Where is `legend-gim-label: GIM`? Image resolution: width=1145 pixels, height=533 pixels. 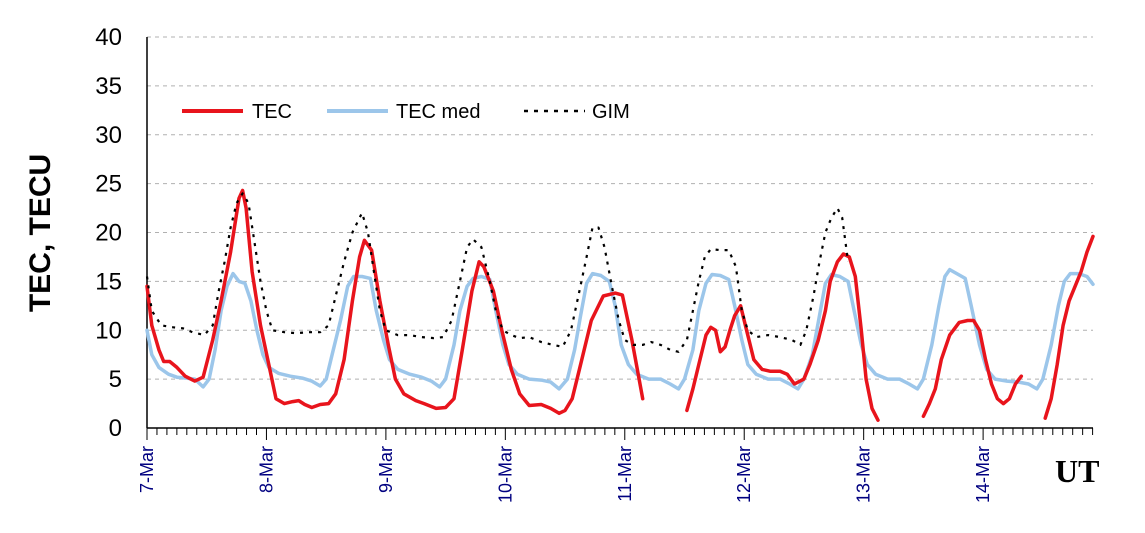 legend-gim-label: GIM is located at coordinates (611, 112).